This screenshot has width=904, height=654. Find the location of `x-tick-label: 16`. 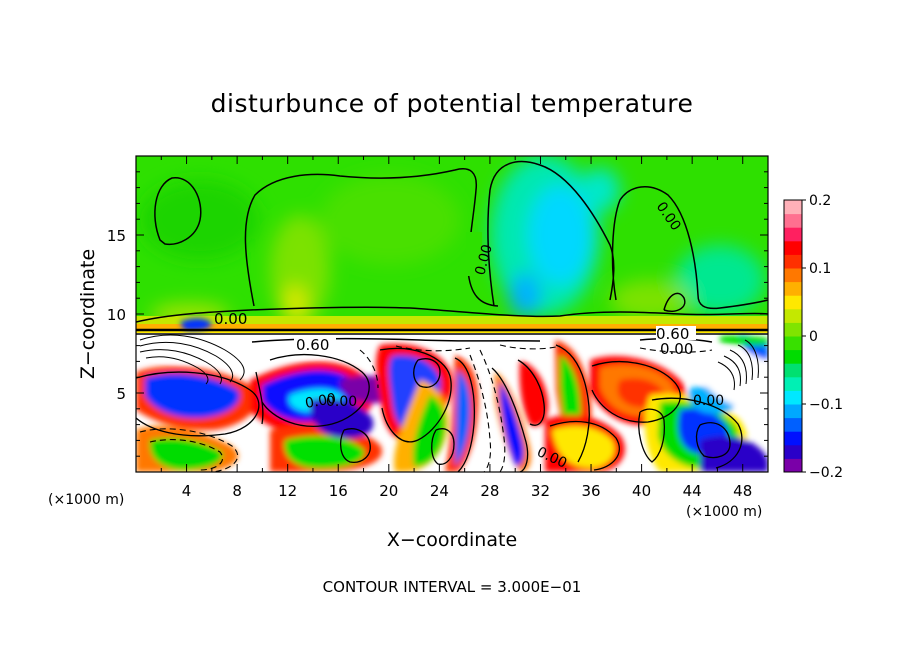

x-tick-label: 16 is located at coordinates (338, 491).